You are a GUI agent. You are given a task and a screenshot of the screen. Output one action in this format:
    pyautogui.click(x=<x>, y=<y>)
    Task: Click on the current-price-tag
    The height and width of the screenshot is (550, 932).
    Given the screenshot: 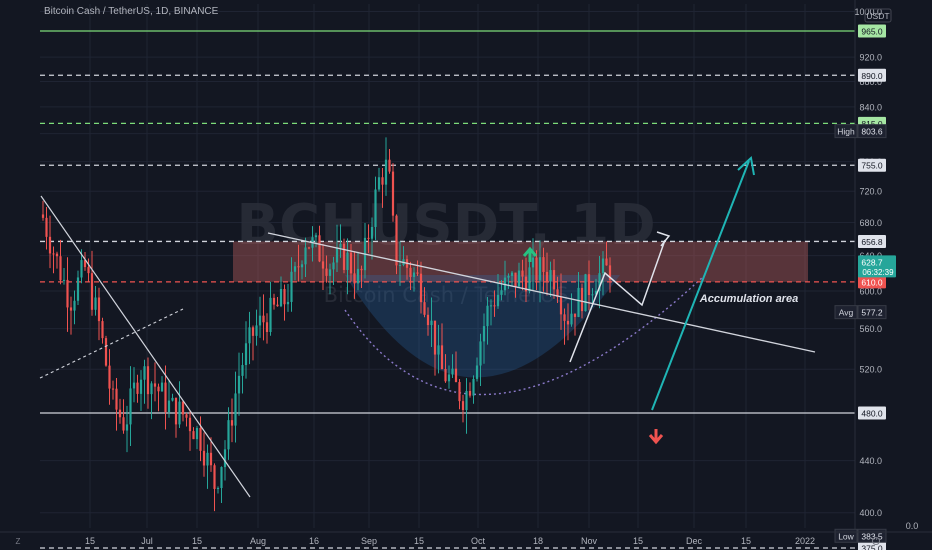 What is the action you would take?
    pyautogui.click(x=877, y=266)
    